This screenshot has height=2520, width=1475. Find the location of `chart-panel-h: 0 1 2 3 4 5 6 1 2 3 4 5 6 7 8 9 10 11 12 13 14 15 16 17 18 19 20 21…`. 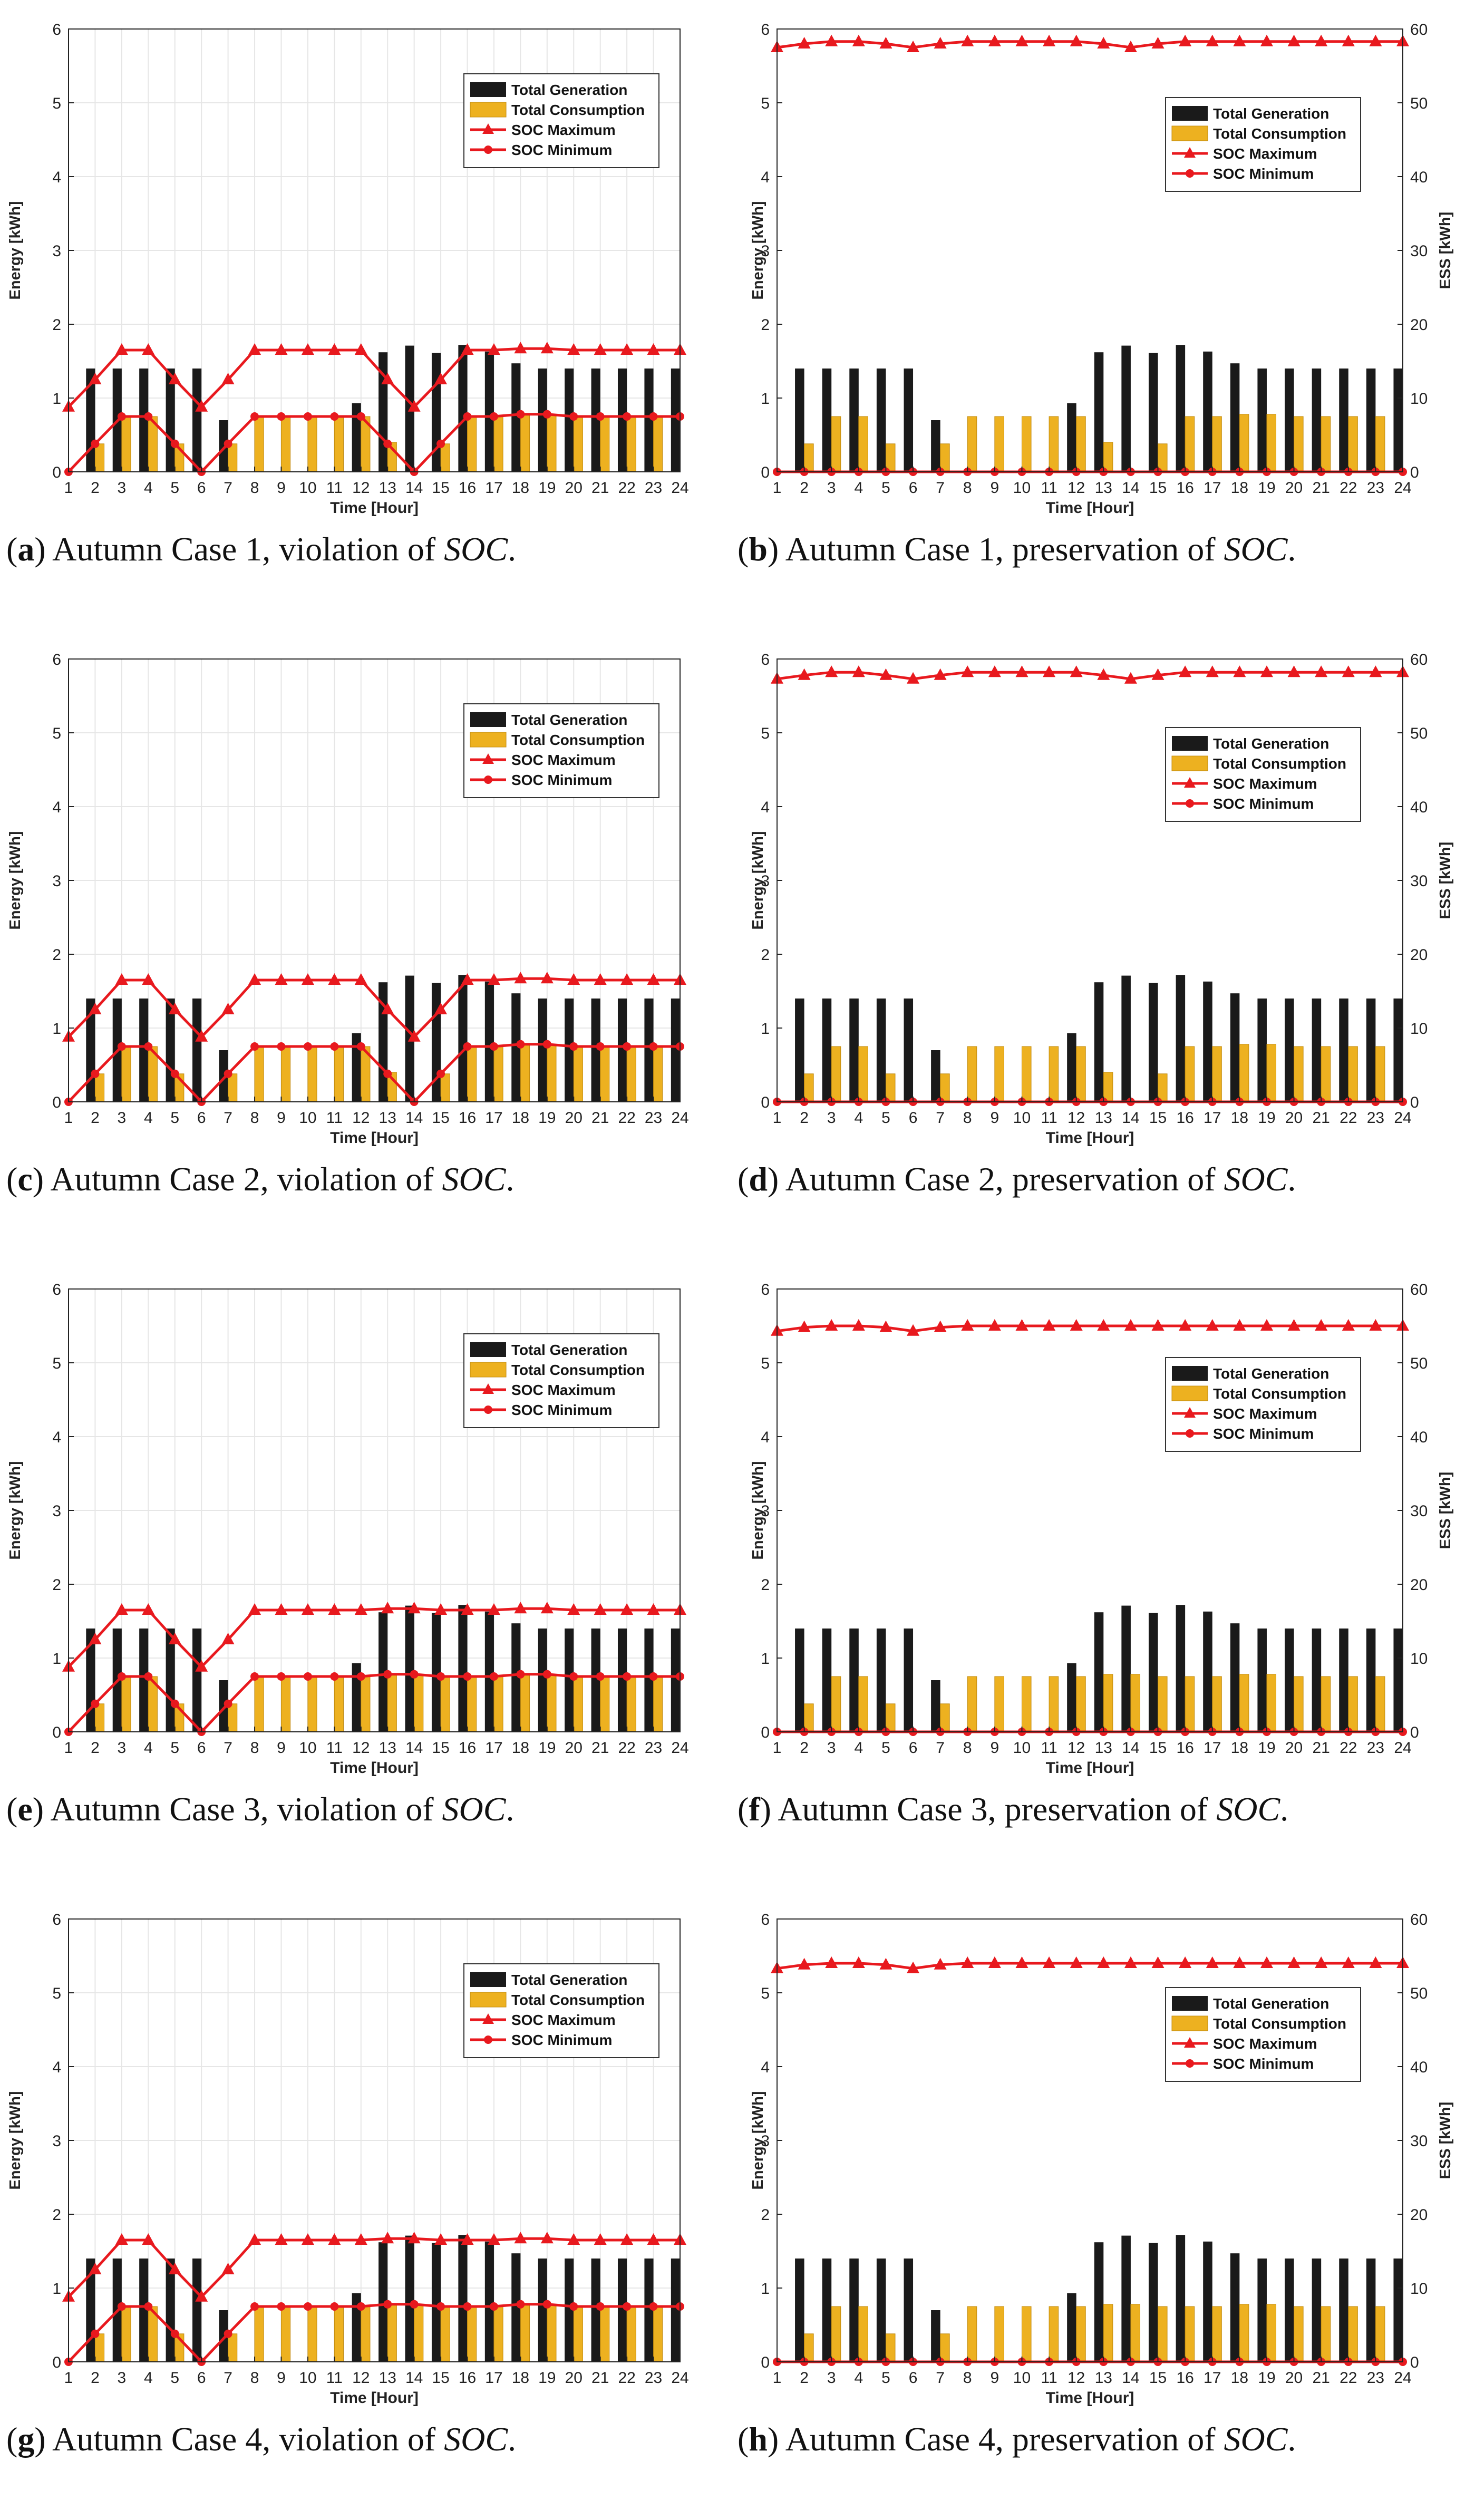

chart-panel-h: 0 1 2 3 4 5 6 1 2 3 4 5 6 7 8 9 10 11 12 13 14 15 16 17 18 19 20 21… is located at coordinates (1106, 2205).